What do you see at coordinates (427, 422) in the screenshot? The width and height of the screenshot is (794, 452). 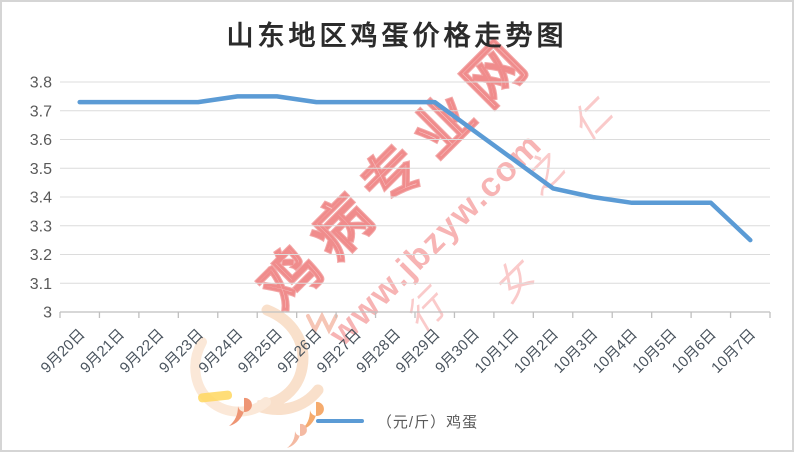 I see `legend-series-label: （元/斤）鸡蛋` at bounding box center [427, 422].